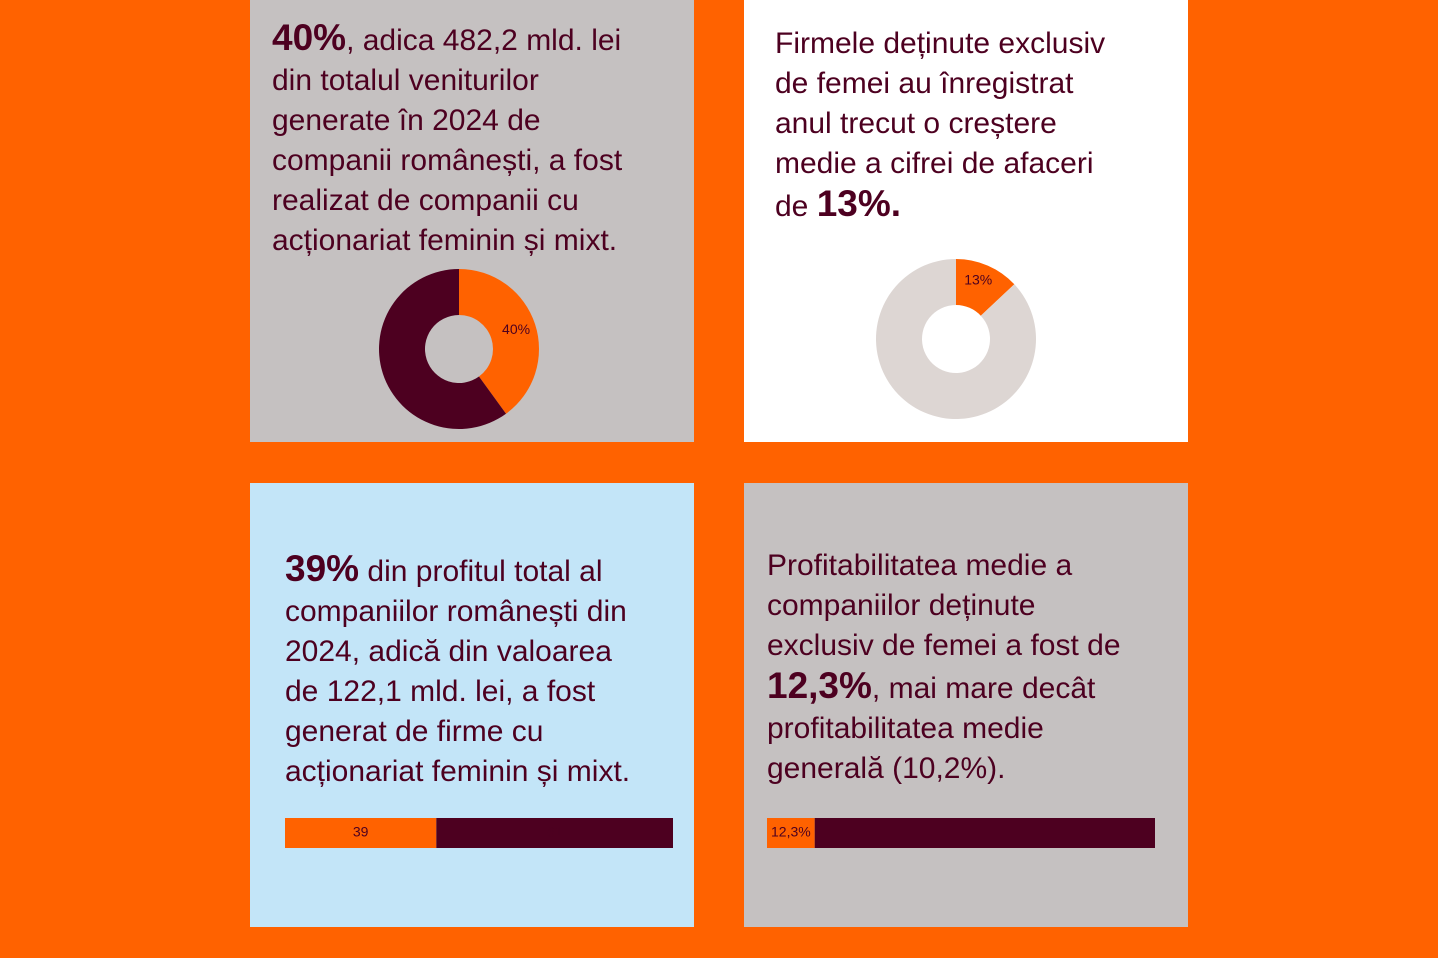  I want to click on text: 2024, adică din valoarea, so click(448, 651).